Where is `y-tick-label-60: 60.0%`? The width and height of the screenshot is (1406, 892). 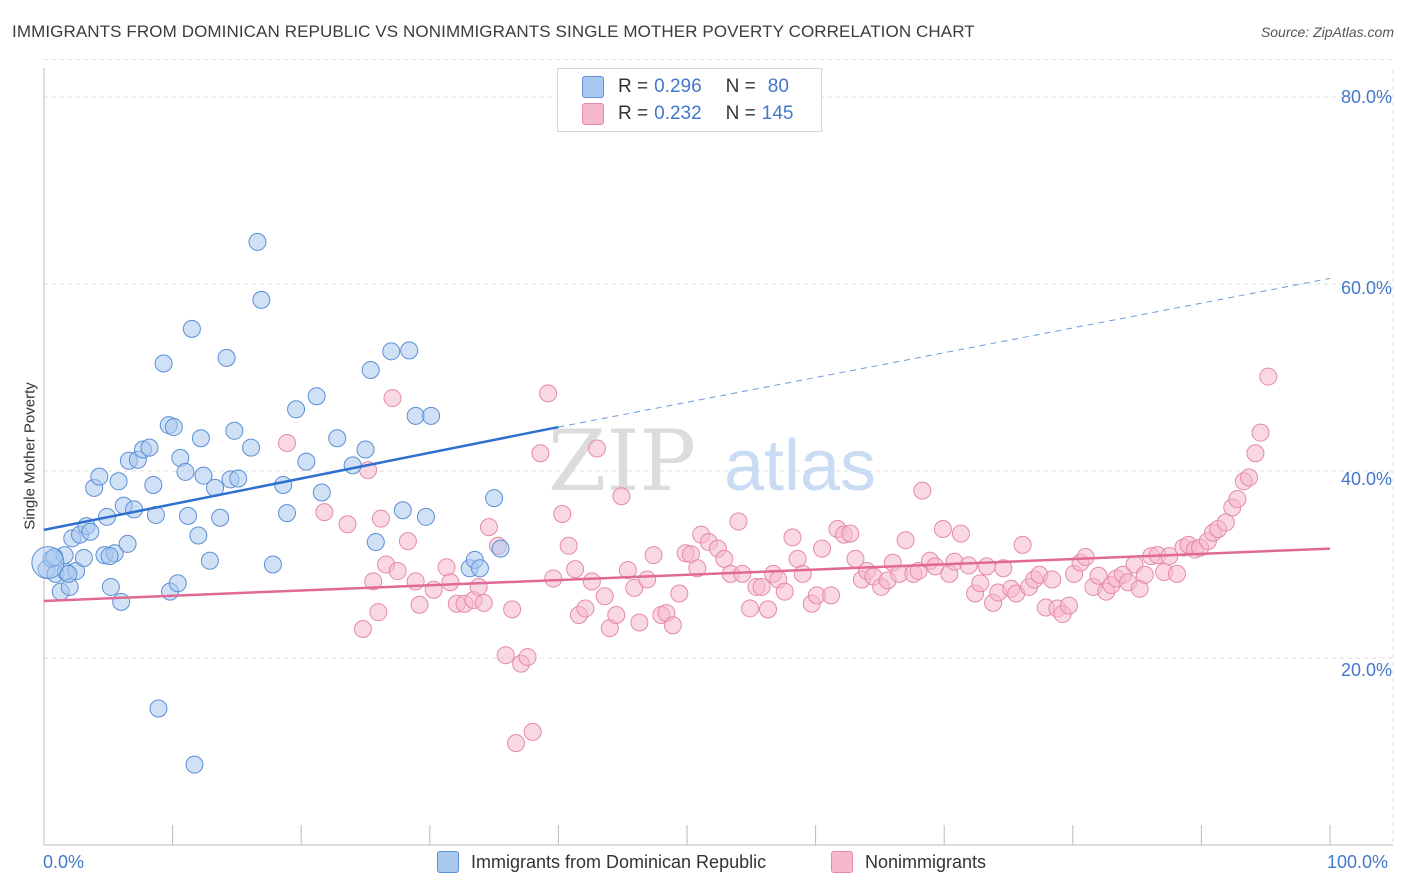
y-tick-label-60: 60.0% is located at coordinates (1366, 288).